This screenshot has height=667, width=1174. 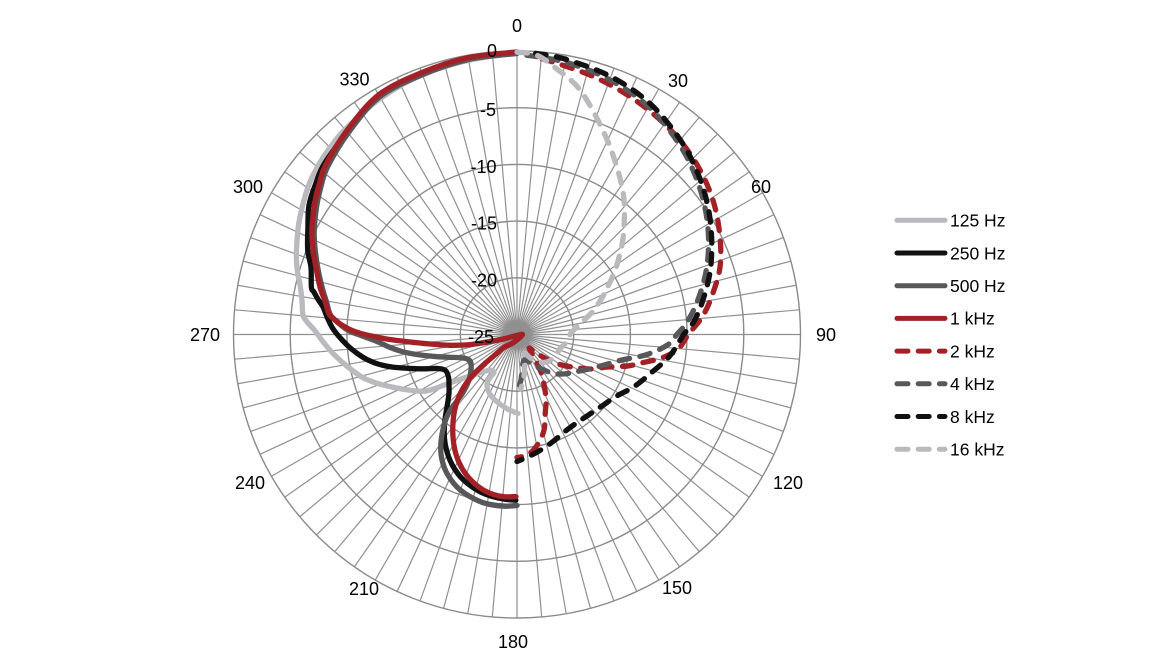 I want to click on svg-text: -5, so click(x=488, y=110).